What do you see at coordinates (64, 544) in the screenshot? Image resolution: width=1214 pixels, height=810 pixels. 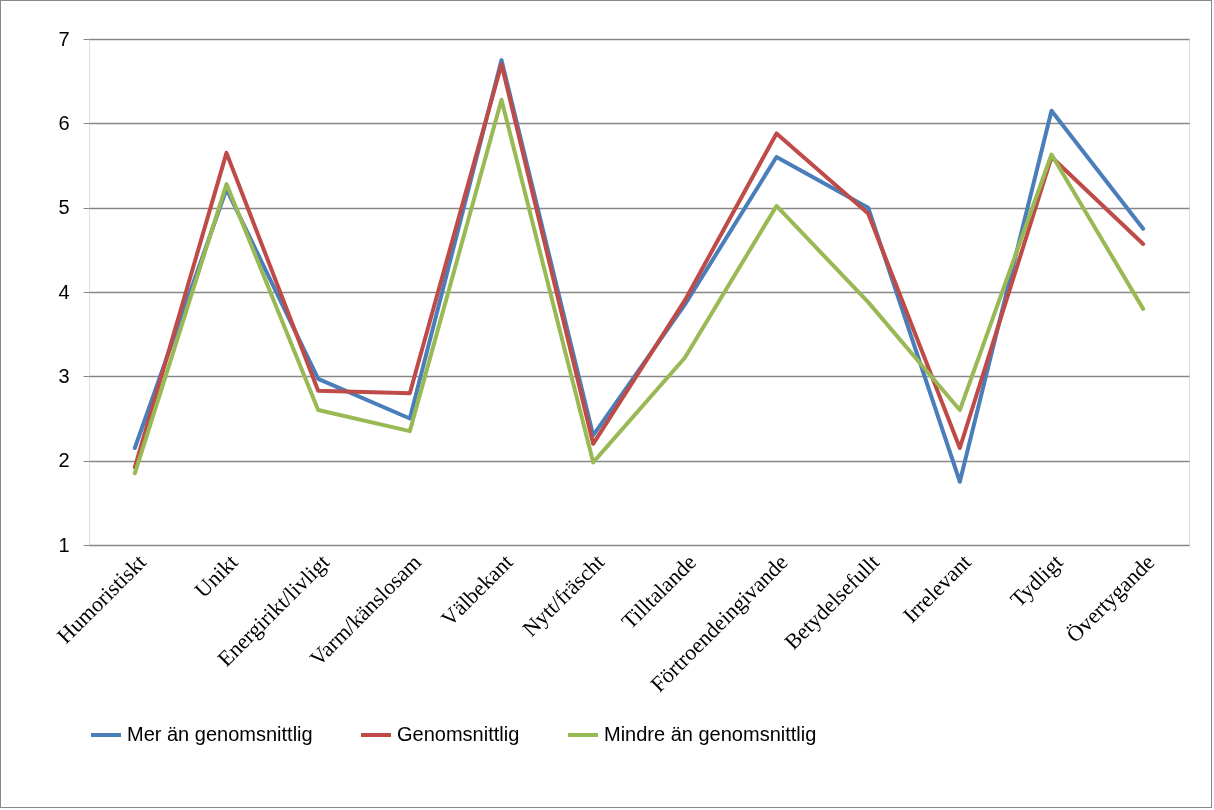 I see `y-tick-label: 1` at bounding box center [64, 544].